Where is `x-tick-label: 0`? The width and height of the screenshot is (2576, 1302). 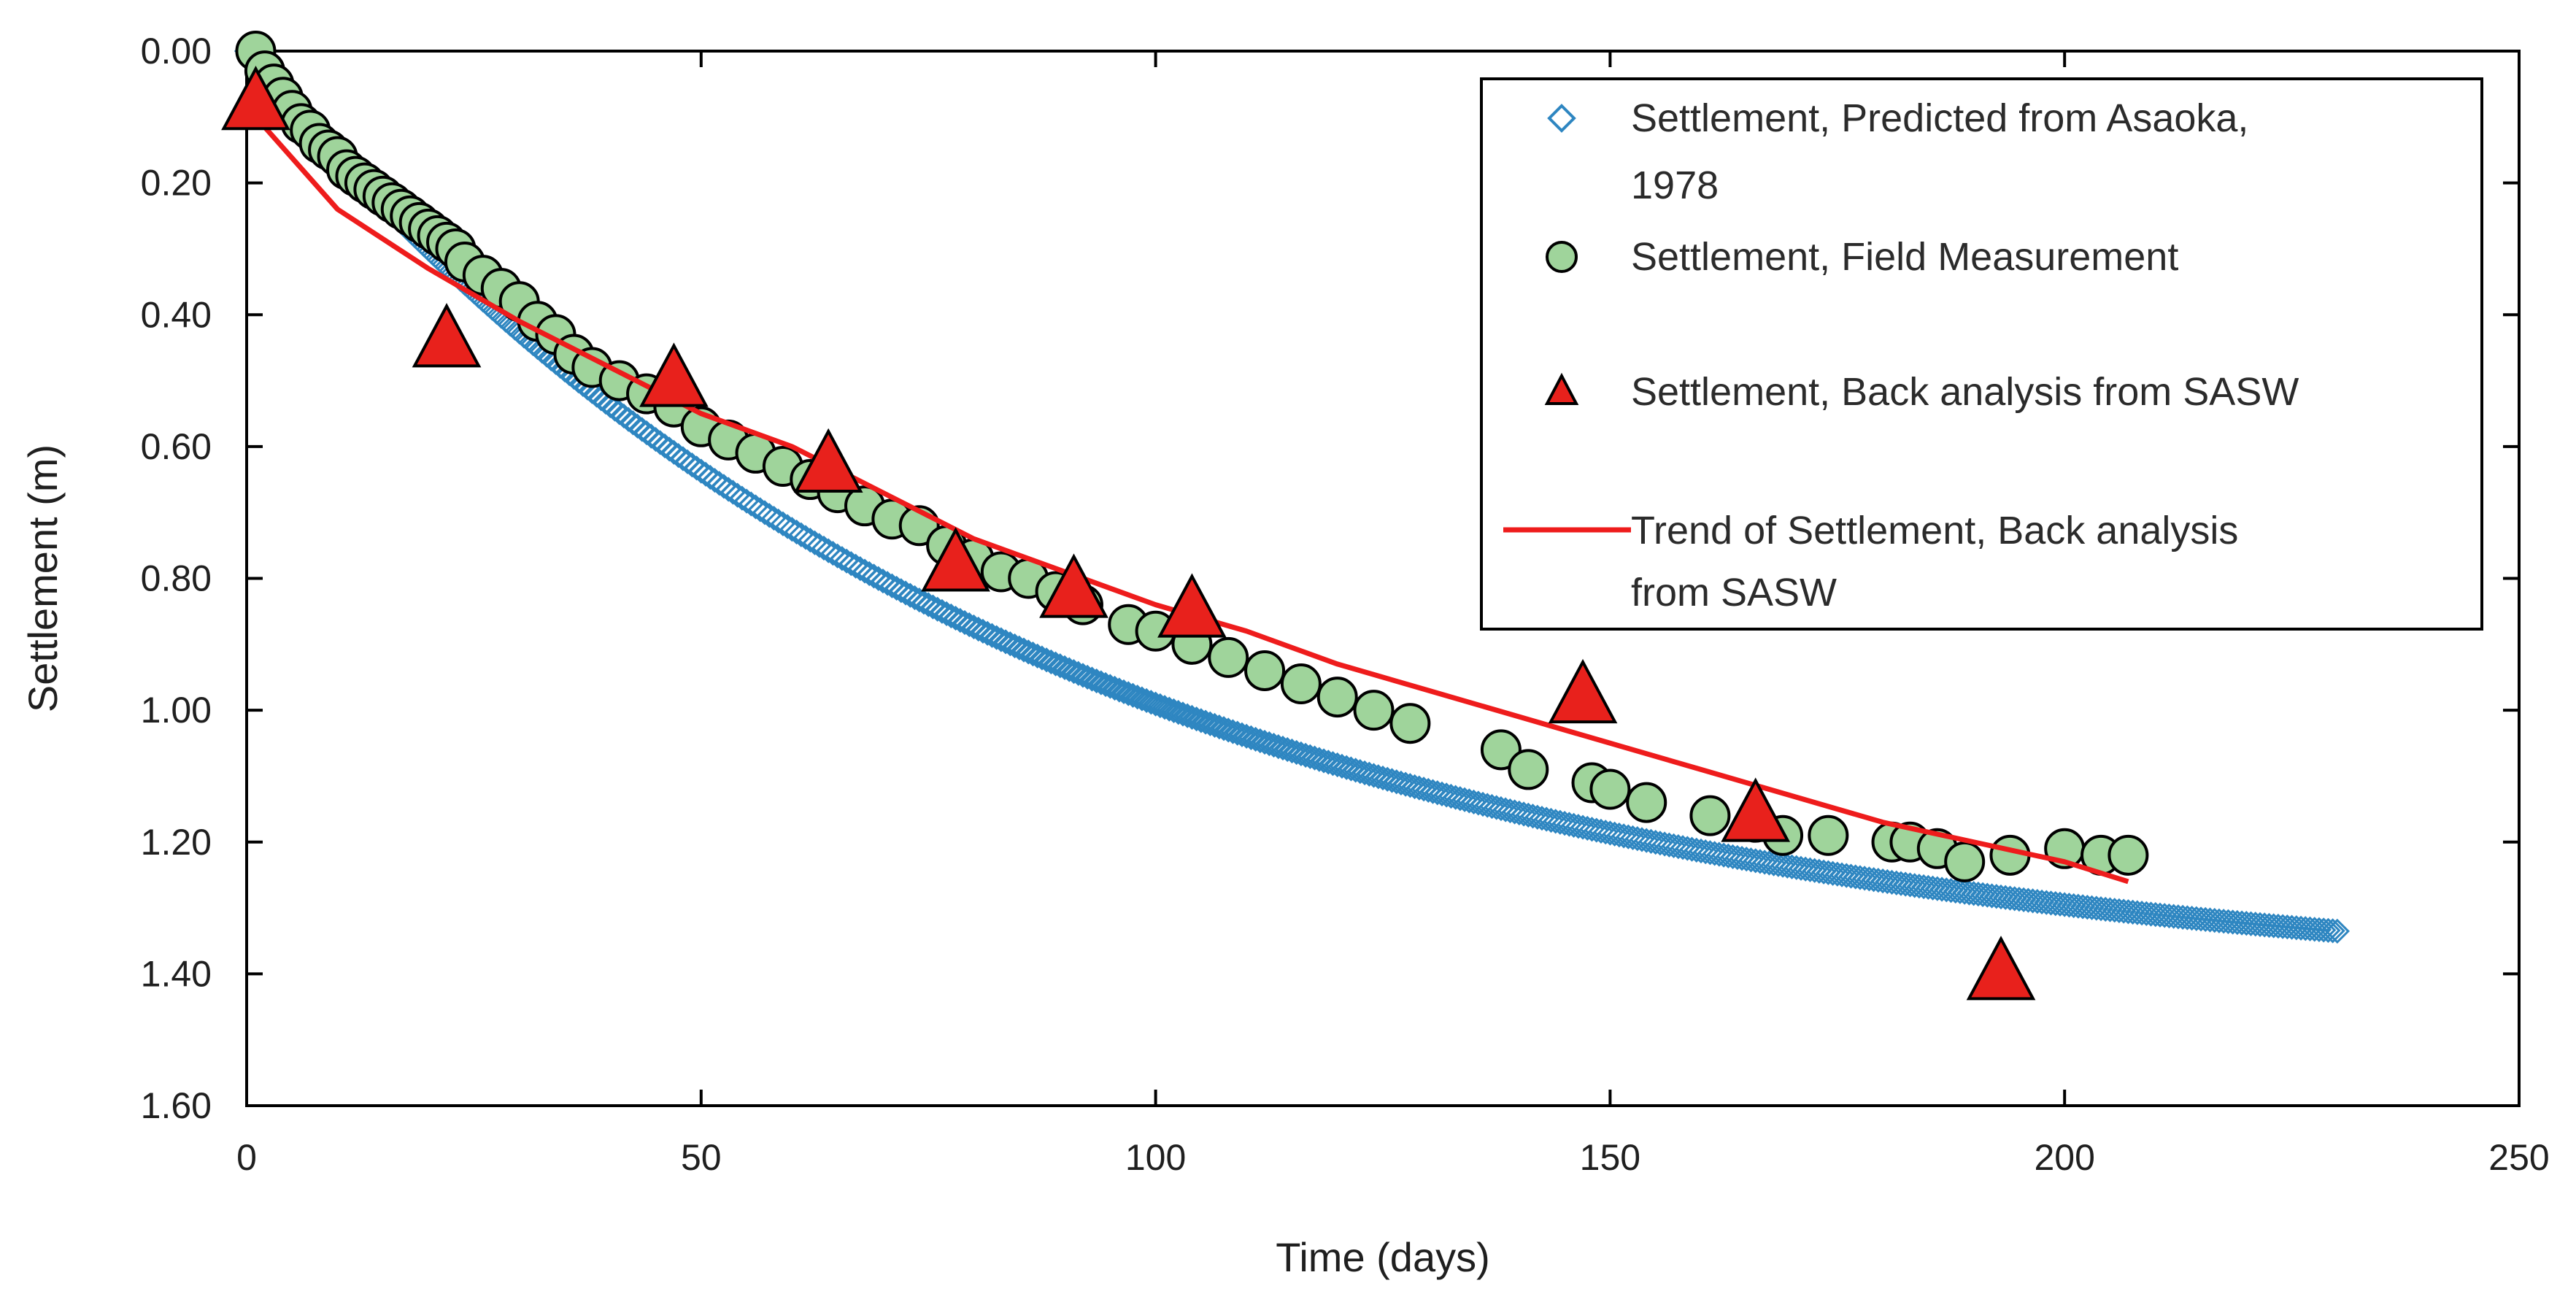 x-tick-label: 0 is located at coordinates (247, 1157).